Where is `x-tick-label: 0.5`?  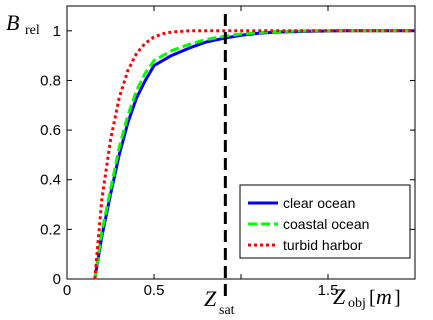 x-tick-label: 0.5 is located at coordinates (154, 290).